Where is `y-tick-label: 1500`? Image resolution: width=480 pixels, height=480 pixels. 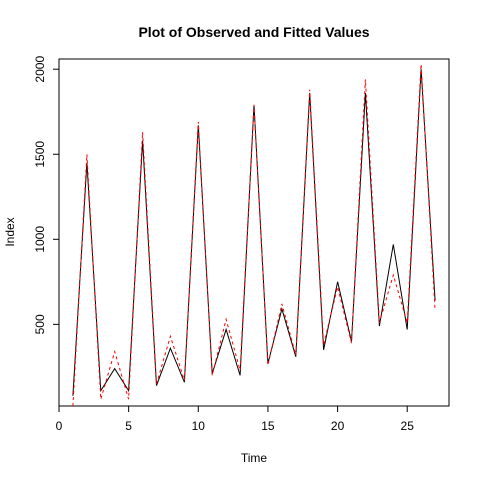 y-tick-label: 1500 is located at coordinates (40, 154).